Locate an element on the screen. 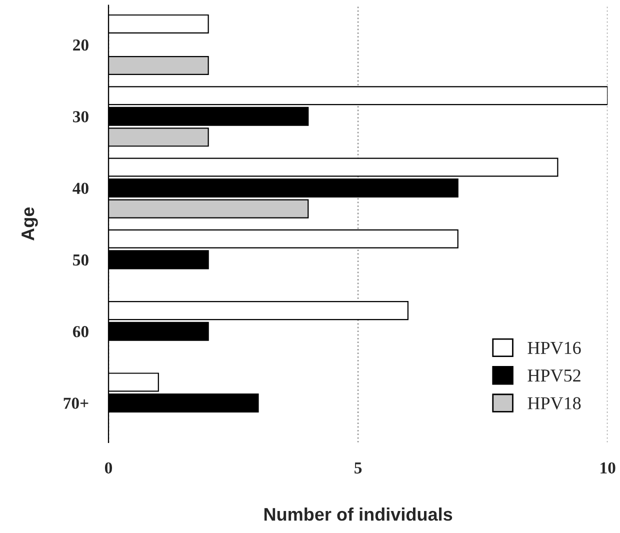 The height and width of the screenshot is (533, 620). x-axis-title: Number of individuals is located at coordinates (358, 514).